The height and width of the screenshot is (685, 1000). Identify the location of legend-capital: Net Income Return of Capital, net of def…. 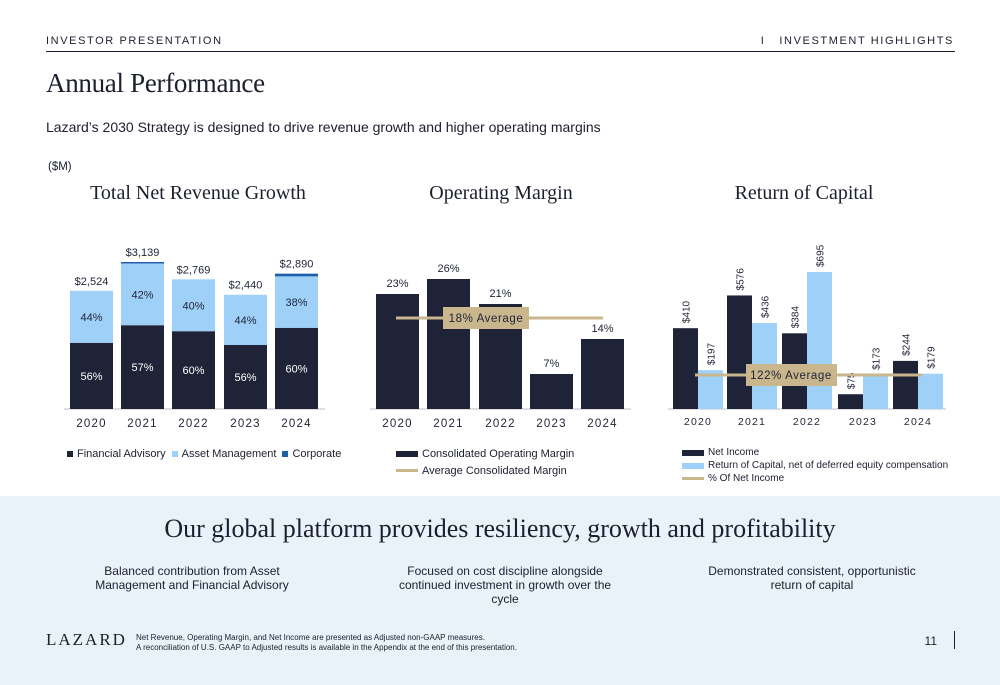
(815, 465).